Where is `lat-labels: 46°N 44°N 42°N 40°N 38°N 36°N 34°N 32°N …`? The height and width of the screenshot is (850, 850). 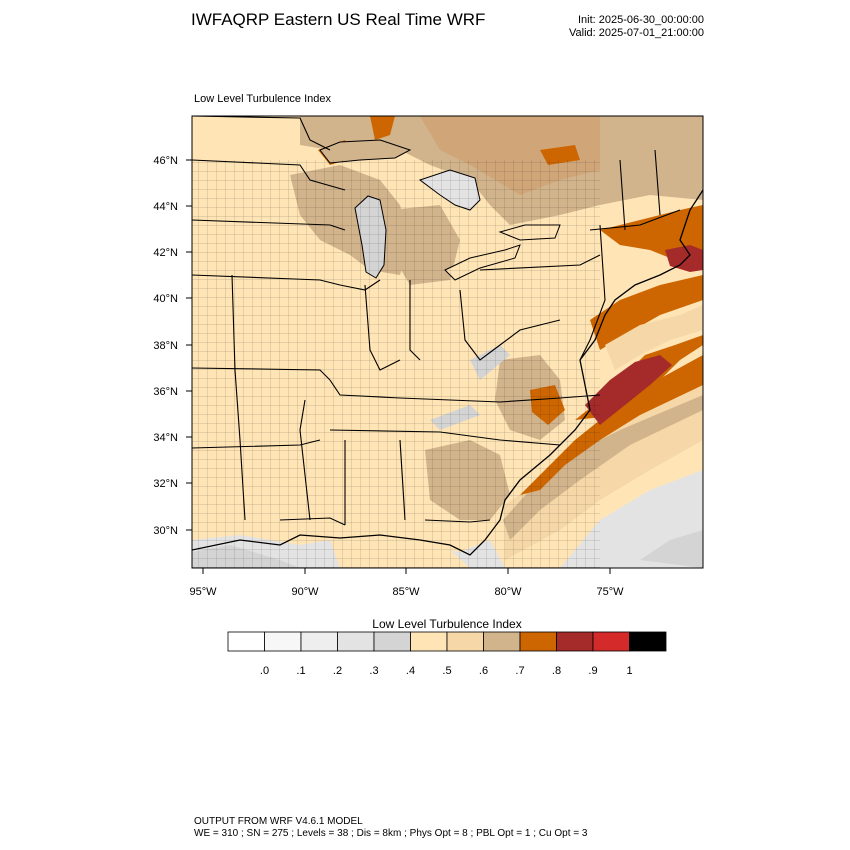
lat-labels: 46°N 44°N 42°N 40°N 38°N 36°N 34°N 32°N … is located at coordinates (165, 346).